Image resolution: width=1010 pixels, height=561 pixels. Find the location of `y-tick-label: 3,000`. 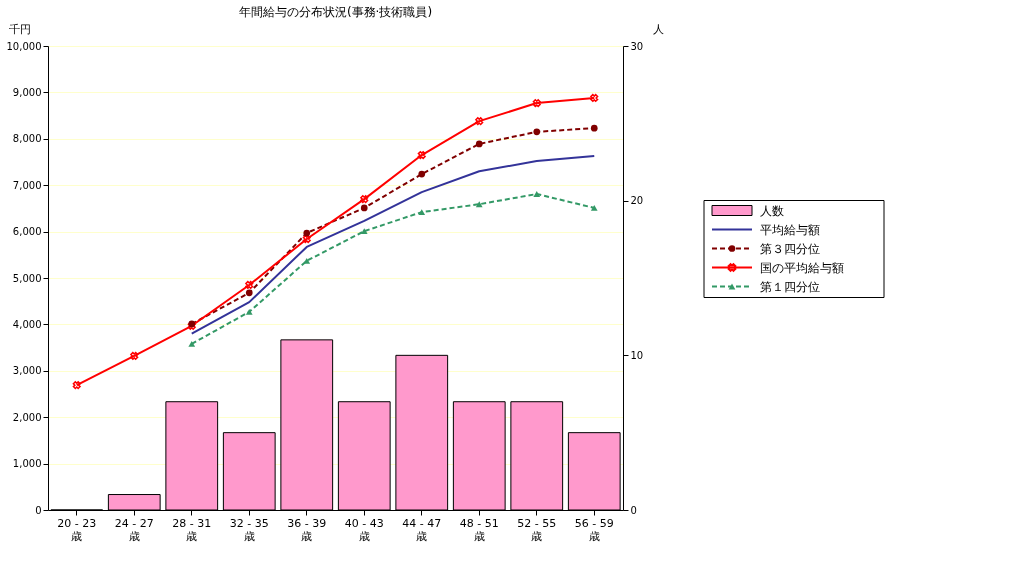

y-tick-label: 3,000 is located at coordinates (27, 371).